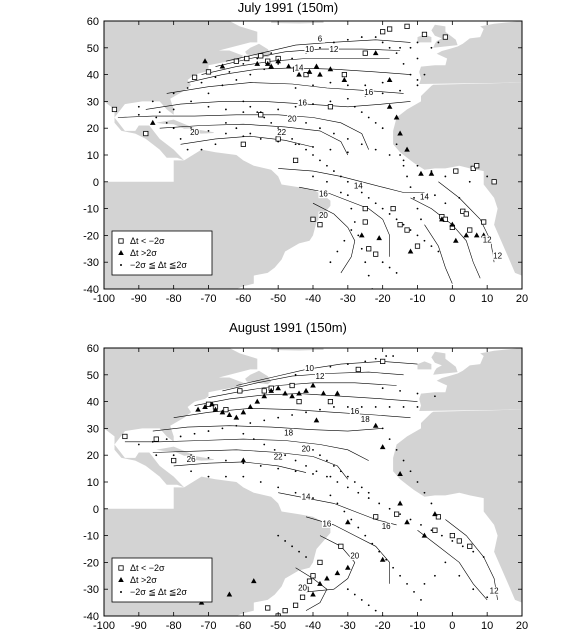 Image resolution: width=576 pixels, height=639 pixels. What do you see at coordinates (93, 456) in the screenshot?
I see `y-tick-label: 20` at bounding box center [93, 456].